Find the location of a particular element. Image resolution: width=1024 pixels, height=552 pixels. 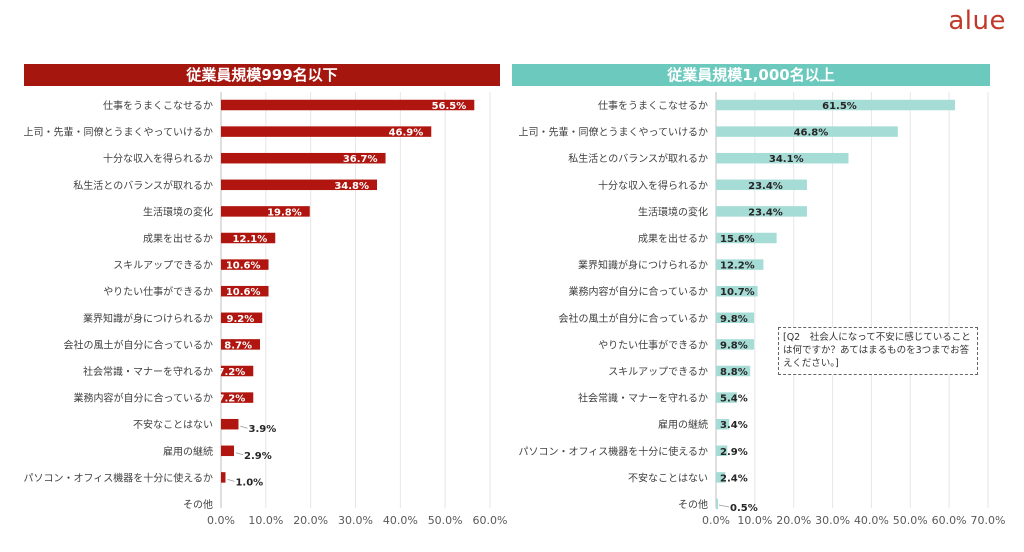

right-tick-label: 10.0% is located at coordinates (754, 520).